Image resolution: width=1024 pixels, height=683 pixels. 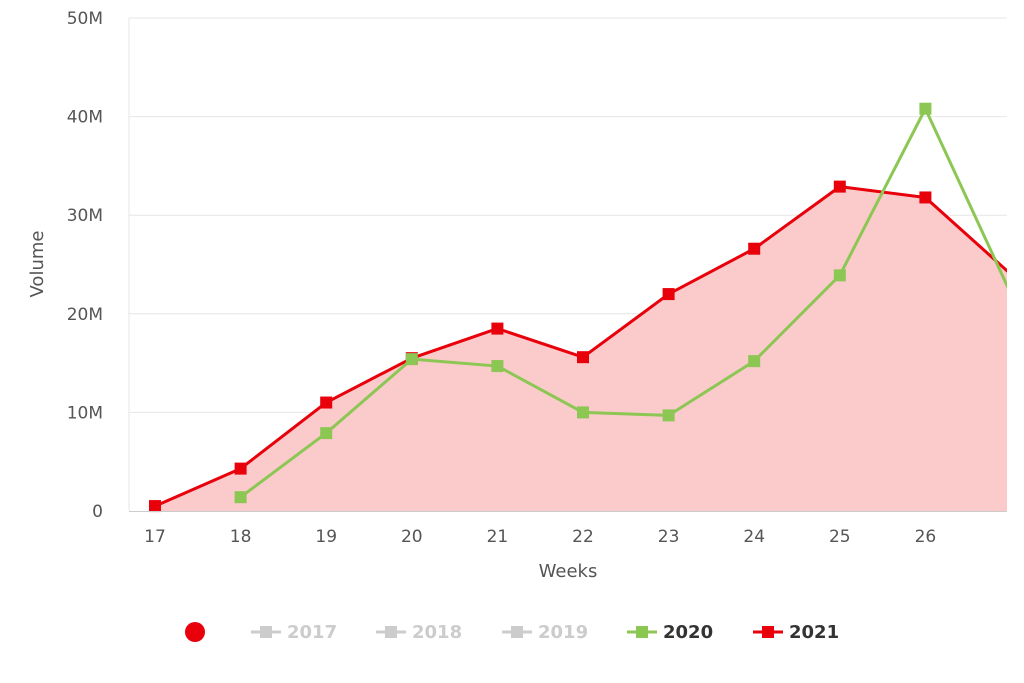 I want to click on y-tick-label: 0, so click(x=97, y=512).